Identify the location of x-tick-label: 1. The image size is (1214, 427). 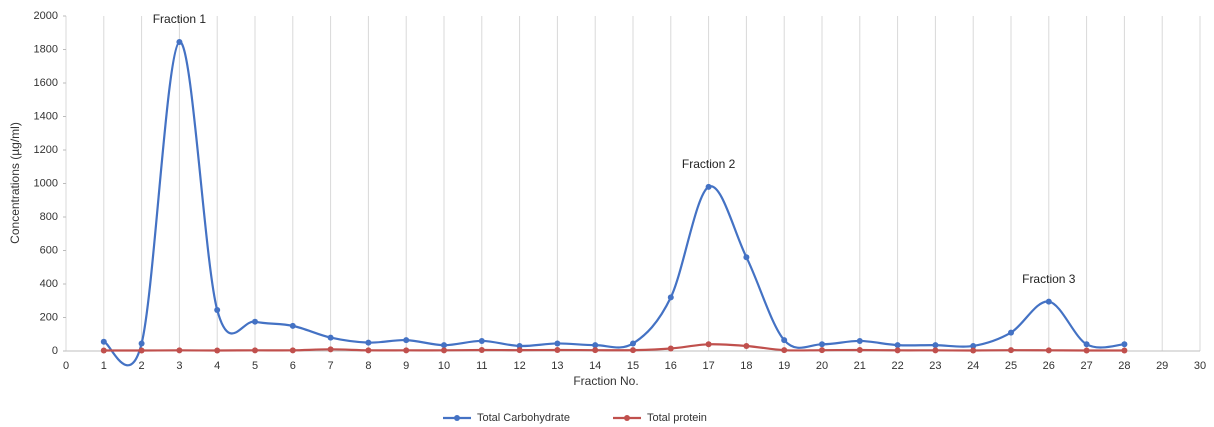
(104, 366).